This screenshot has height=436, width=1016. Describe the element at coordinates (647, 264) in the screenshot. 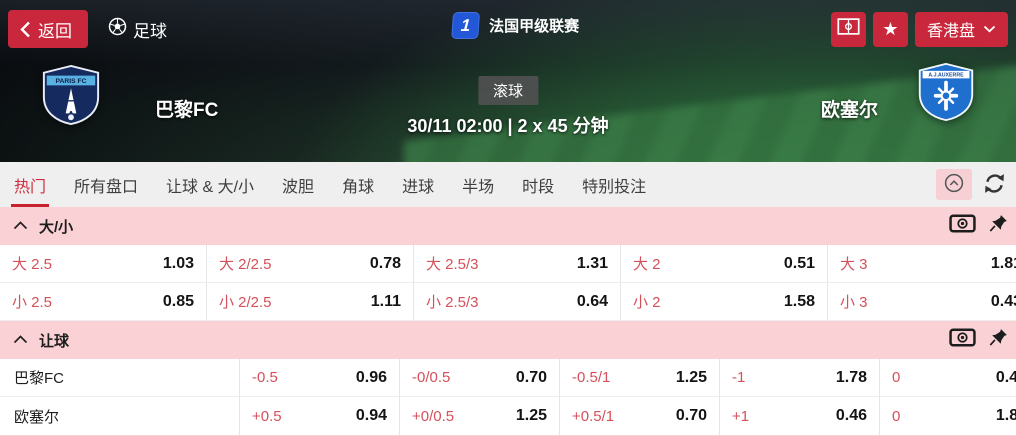

I see `odds-label: 大 2` at that location.